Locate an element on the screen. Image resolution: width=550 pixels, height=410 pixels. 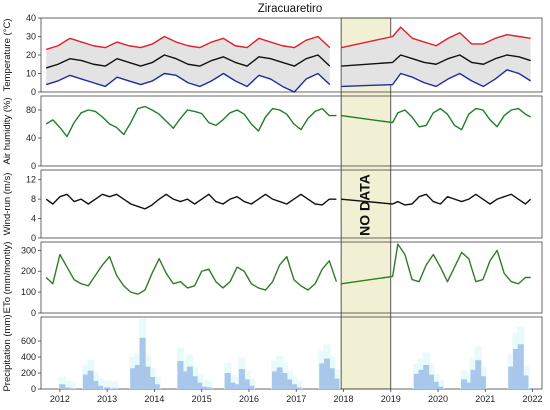
ylabel-eto: ETo (mm/montly) is located at coordinates (7, 278).